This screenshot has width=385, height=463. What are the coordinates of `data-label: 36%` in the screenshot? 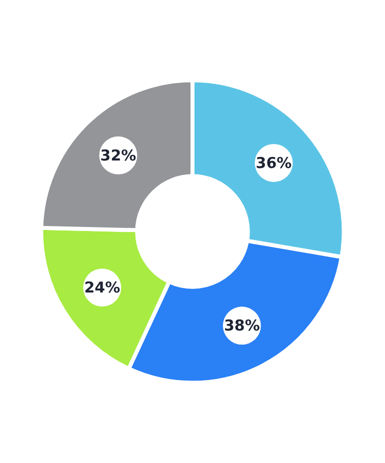 It's located at (274, 163).